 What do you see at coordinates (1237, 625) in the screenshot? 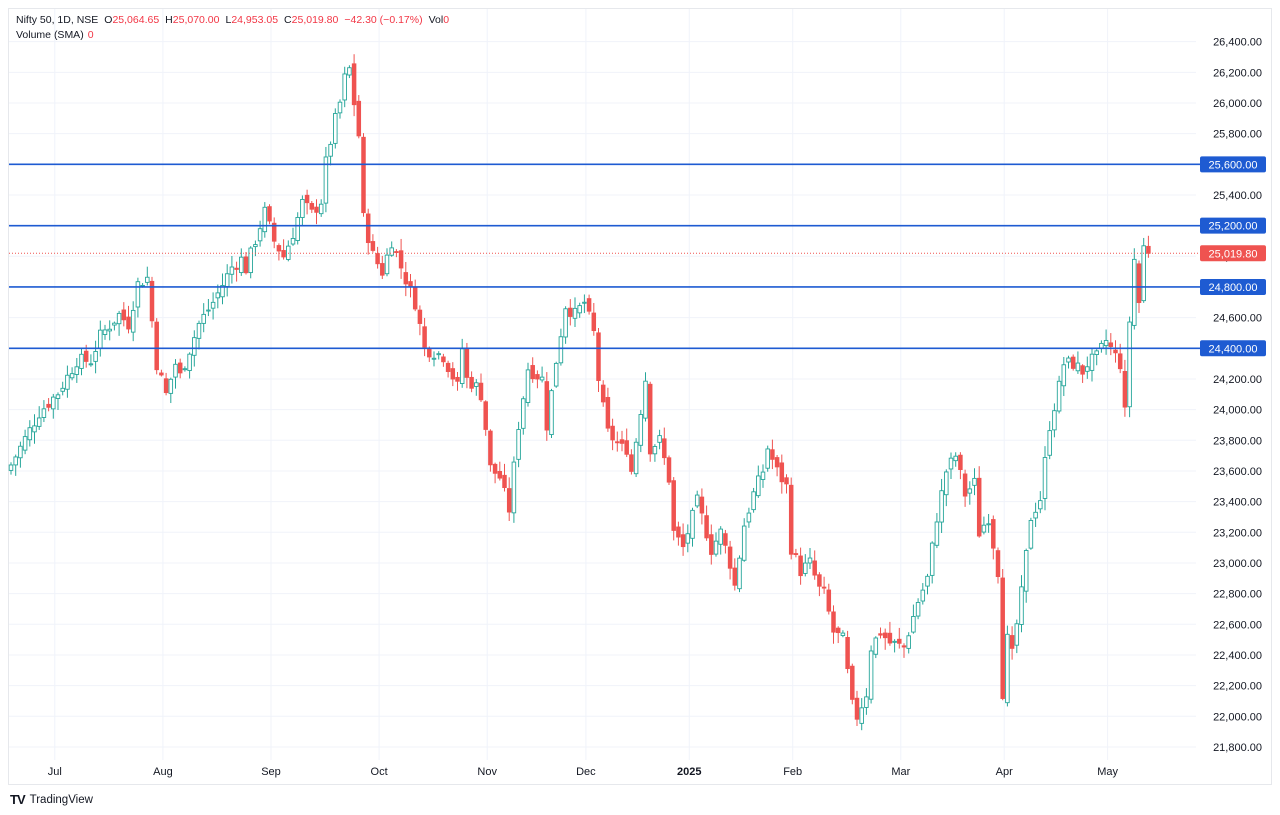
I see `y-tick-label: 22,600.00` at bounding box center [1237, 625].